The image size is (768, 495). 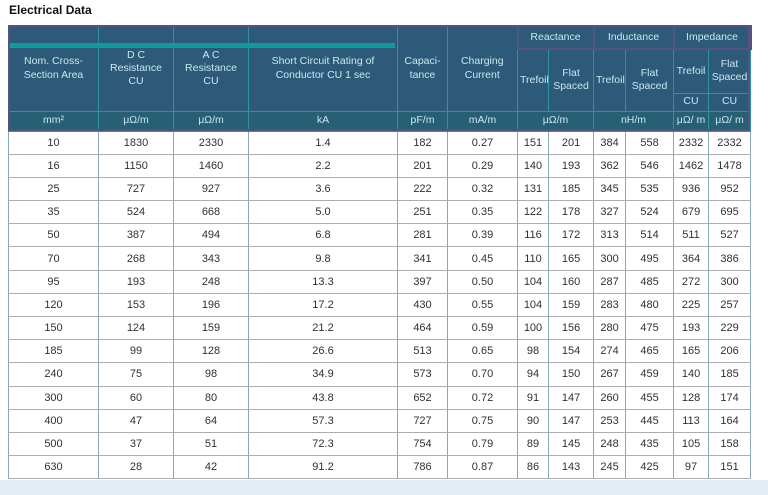 I want to click on data-cell: 464, so click(x=422, y=328).